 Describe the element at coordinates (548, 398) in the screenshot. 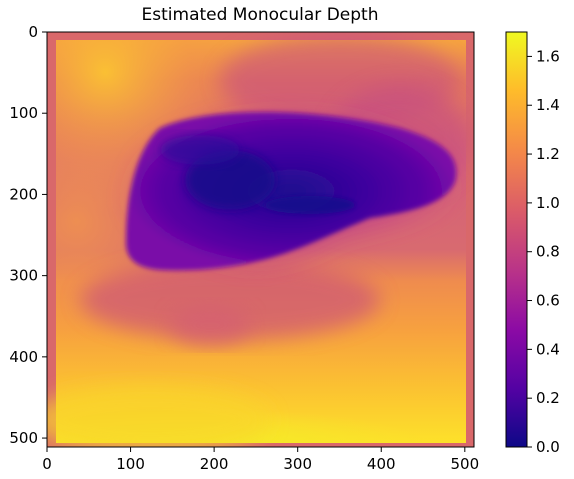

I see `colorbar-tick-label: 0.2` at that location.